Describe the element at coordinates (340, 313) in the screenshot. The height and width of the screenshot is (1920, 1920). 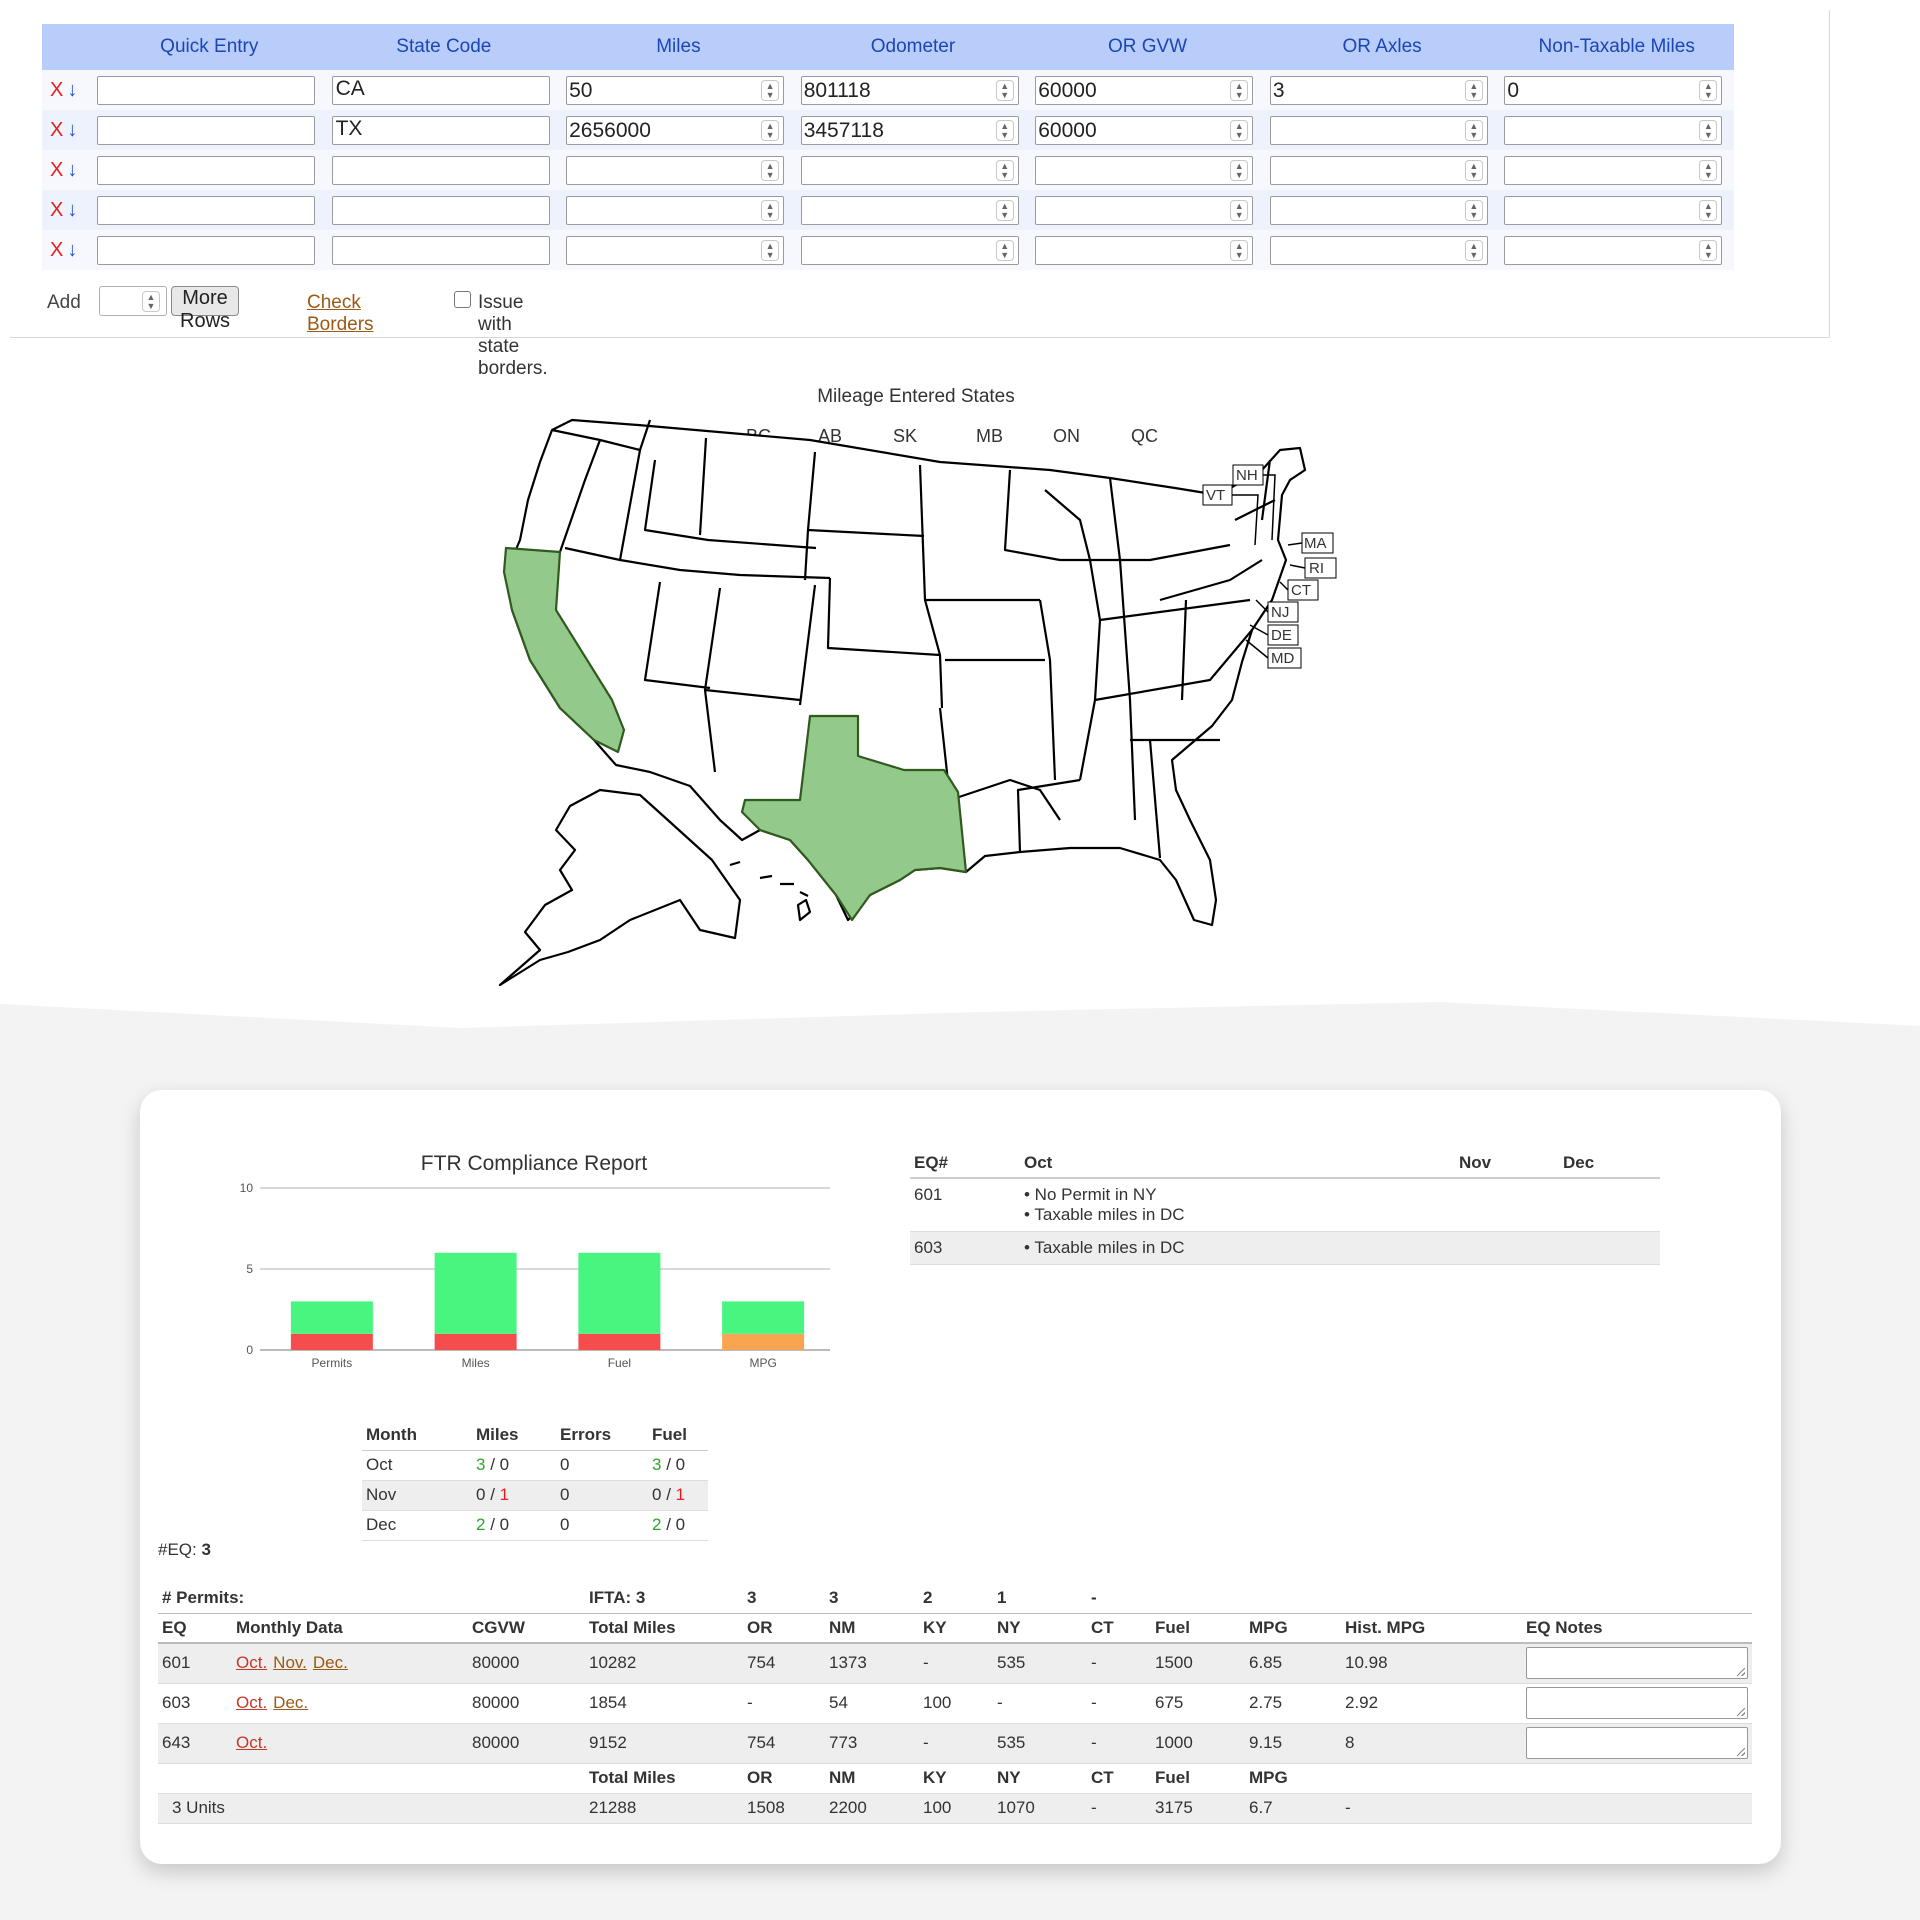
I see `check-borders-link: Check Borders` at that location.